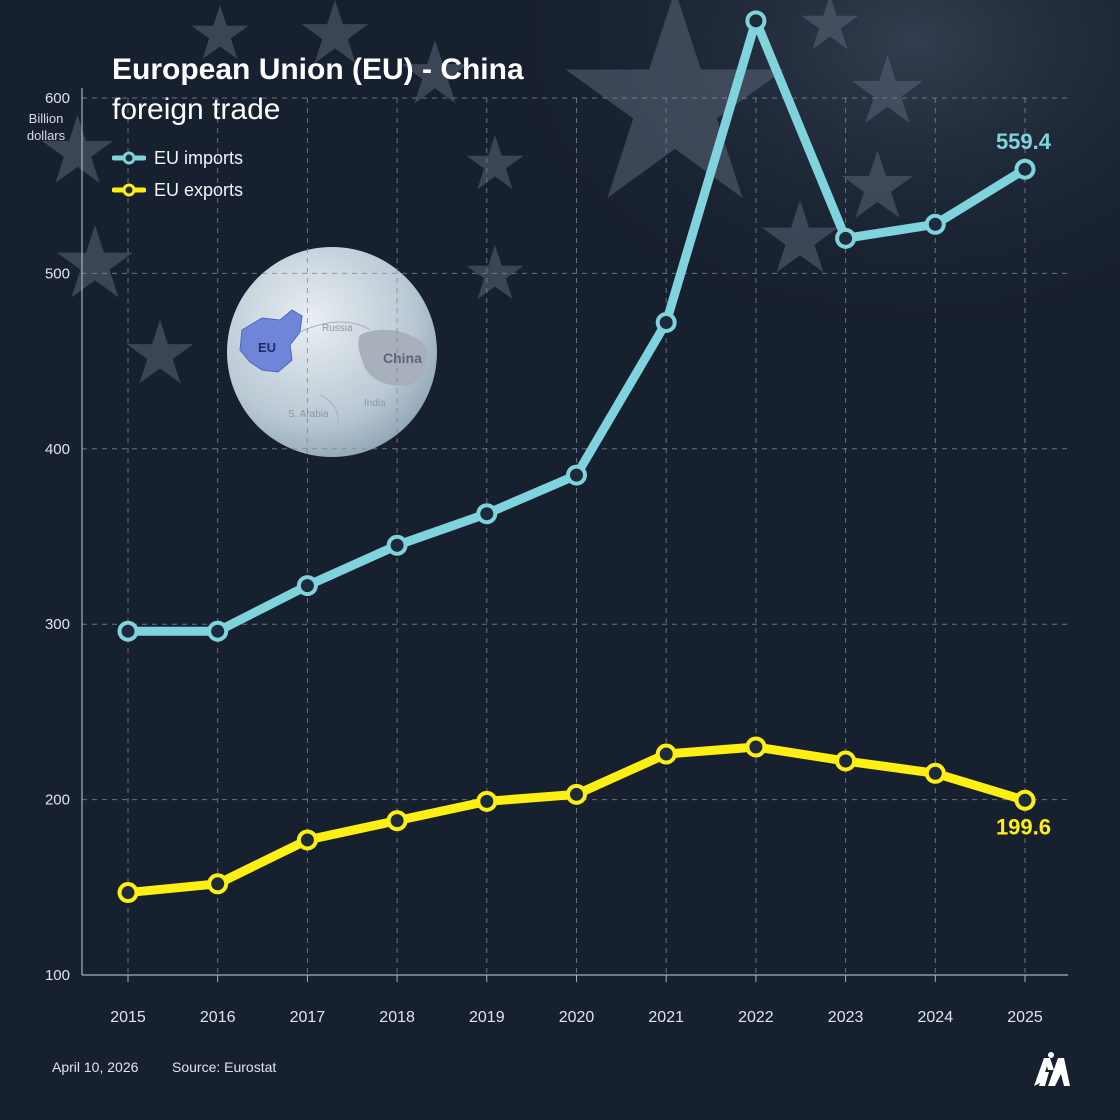 The image size is (1120, 1120). Describe the element at coordinates (128, 1017) in the screenshot. I see `x-tick-label: 2015` at that location.